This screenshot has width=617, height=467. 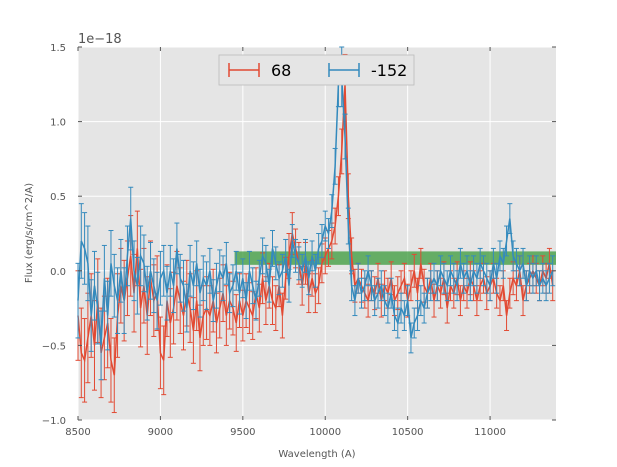 What do you see at coordinates (58, 123) in the screenshot?
I see `y-tick-label: 1.0` at bounding box center [58, 123].